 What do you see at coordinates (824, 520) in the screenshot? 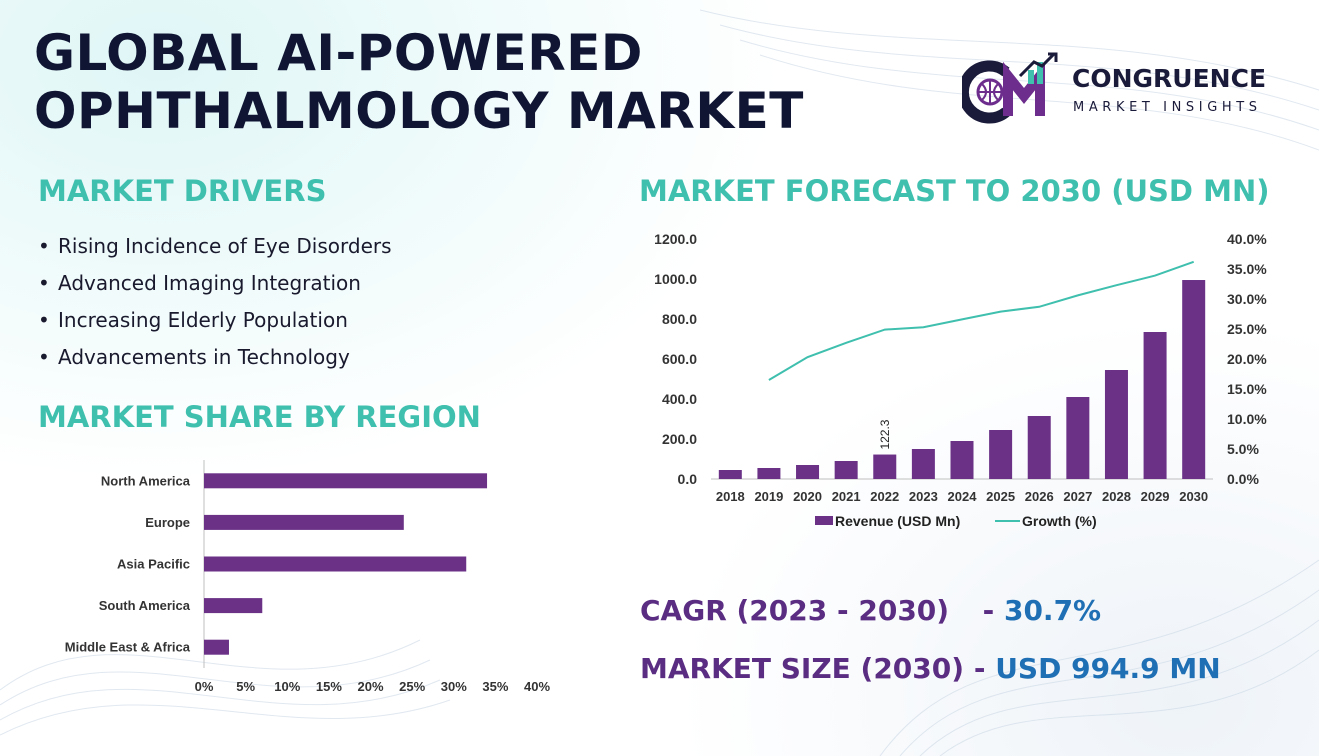
I see `legend-swatch-revenue` at bounding box center [824, 520].